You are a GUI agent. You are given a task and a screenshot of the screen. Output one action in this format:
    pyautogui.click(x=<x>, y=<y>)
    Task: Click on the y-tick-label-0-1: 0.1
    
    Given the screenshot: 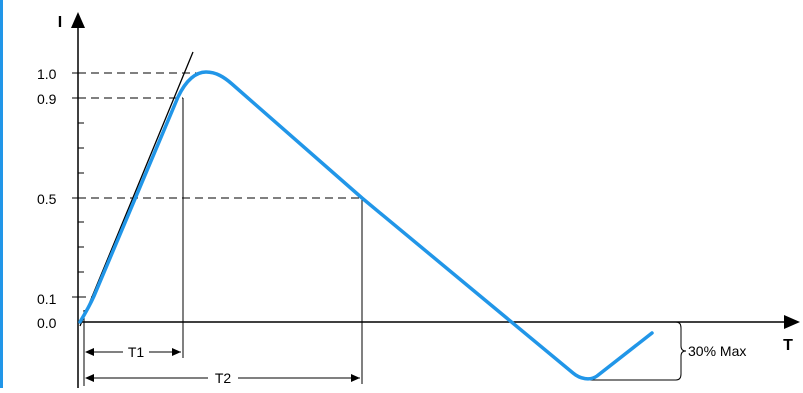 What is the action you would take?
    pyautogui.click(x=47, y=299)
    